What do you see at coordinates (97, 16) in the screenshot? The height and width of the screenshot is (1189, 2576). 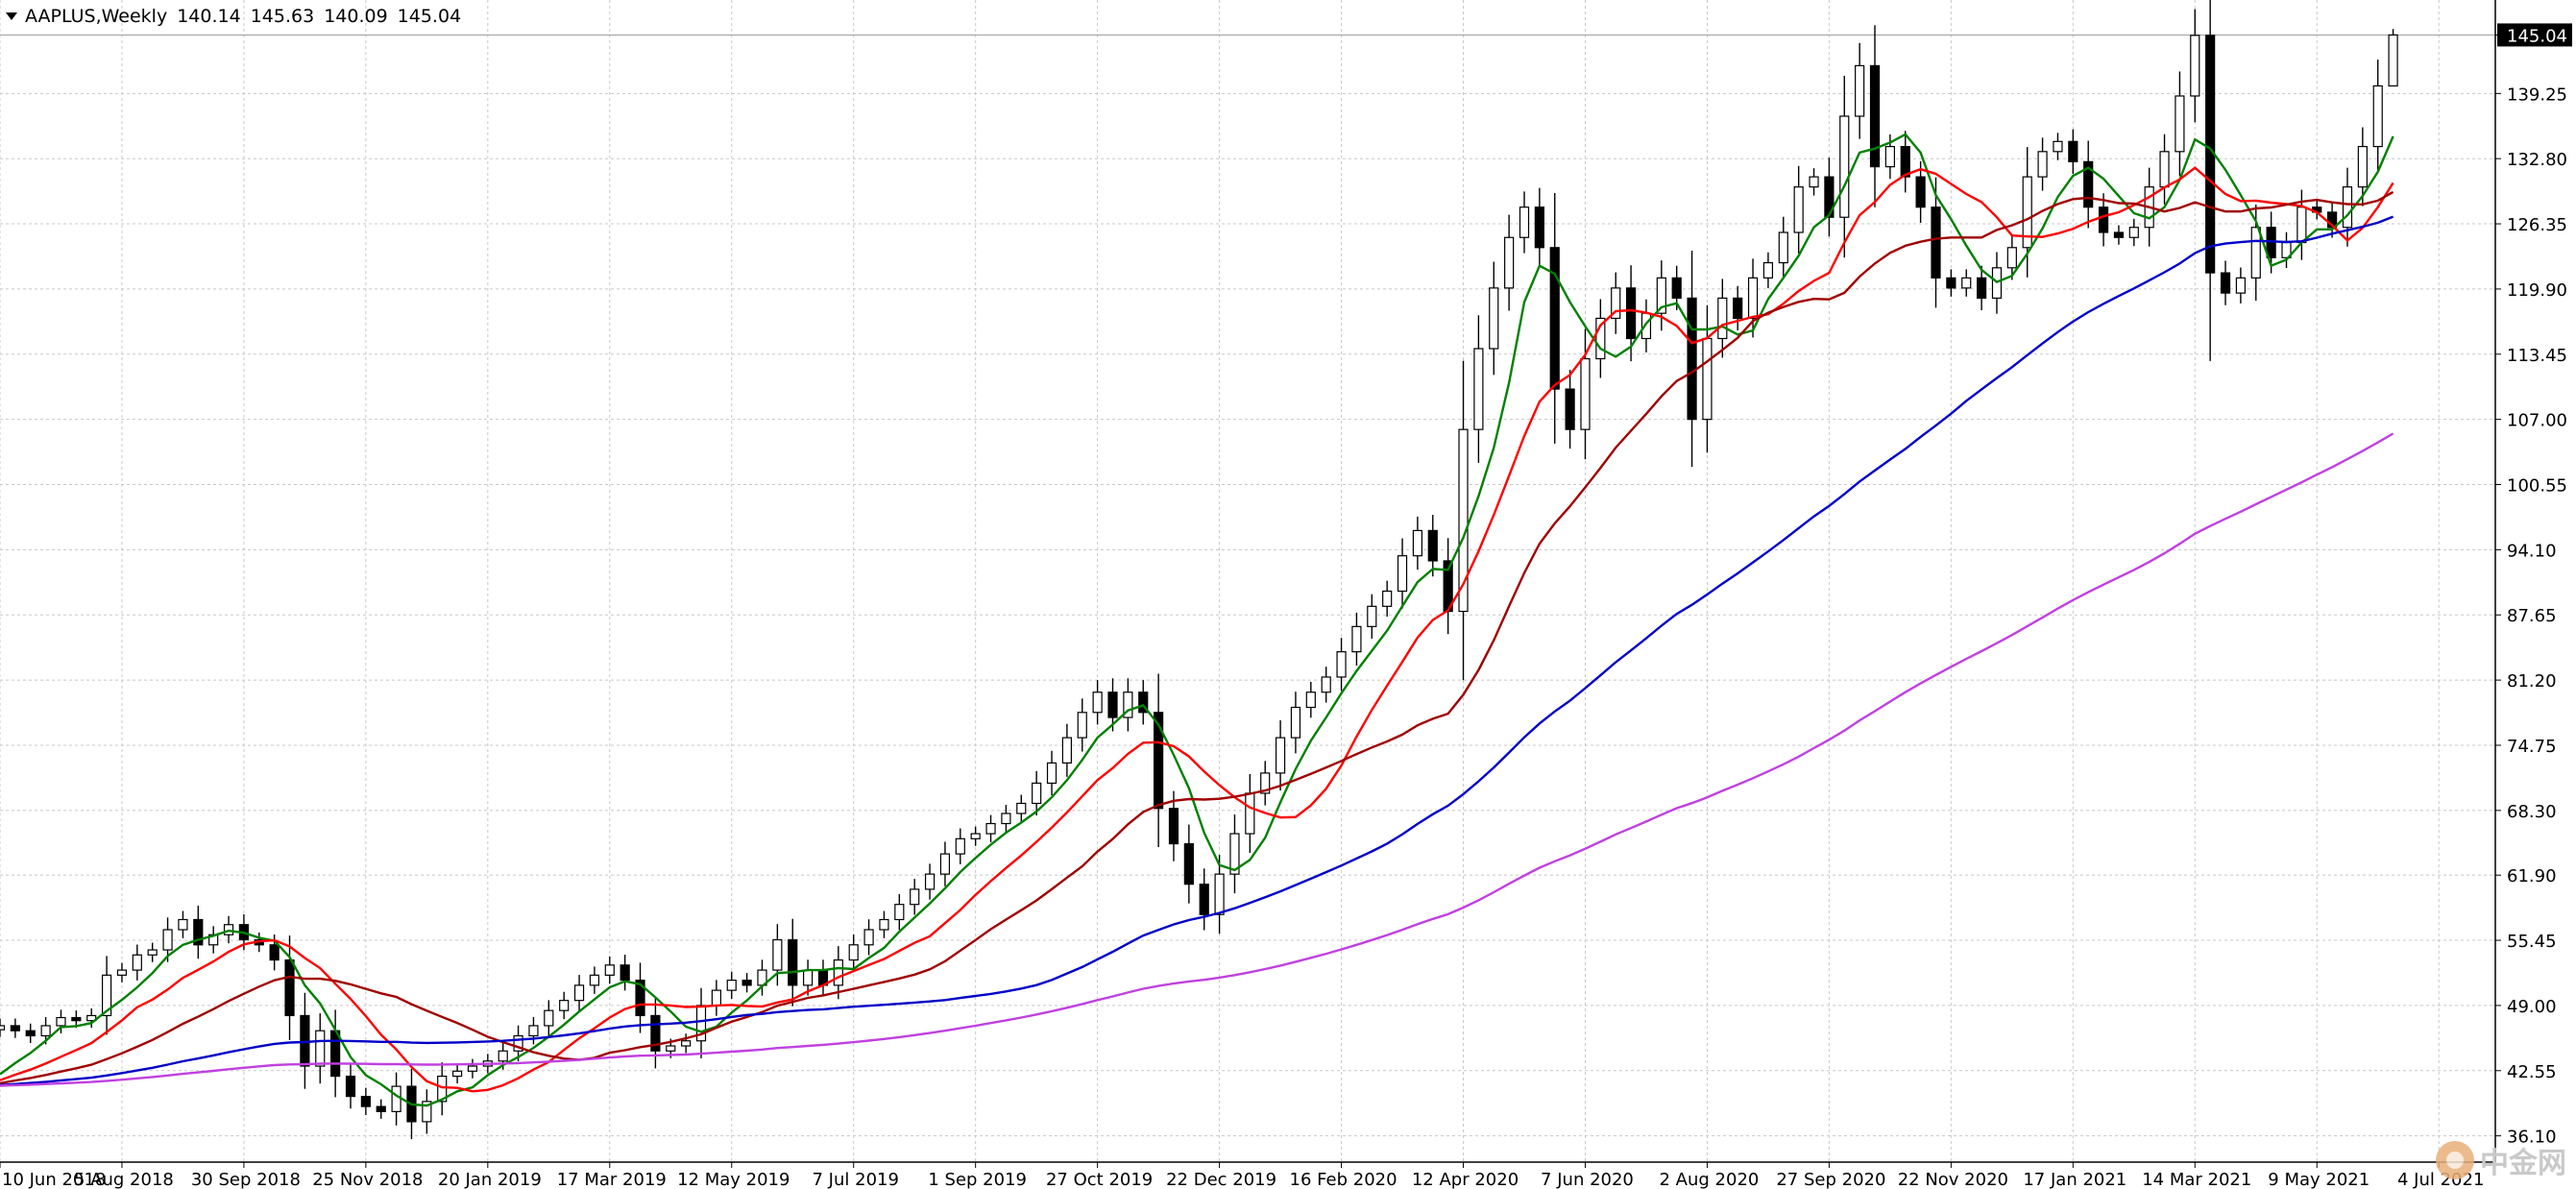 I see `symbol-label: AAPLUS,Weekly` at bounding box center [97, 16].